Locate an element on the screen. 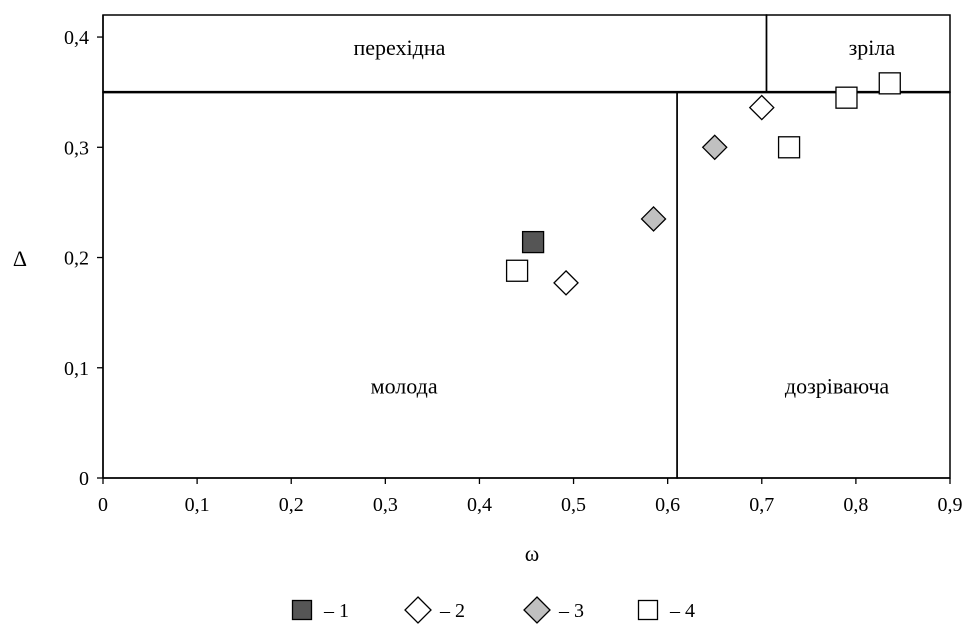 The width and height of the screenshot is (977, 634). legend-label-1: – 1 is located at coordinates (336, 611).